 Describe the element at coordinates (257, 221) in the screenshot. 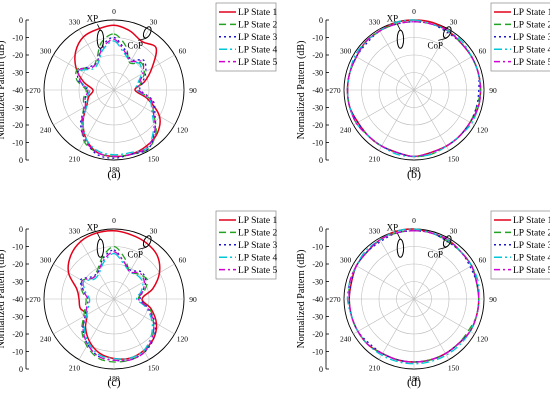

I see `legend-label-1: LP State 1` at that location.